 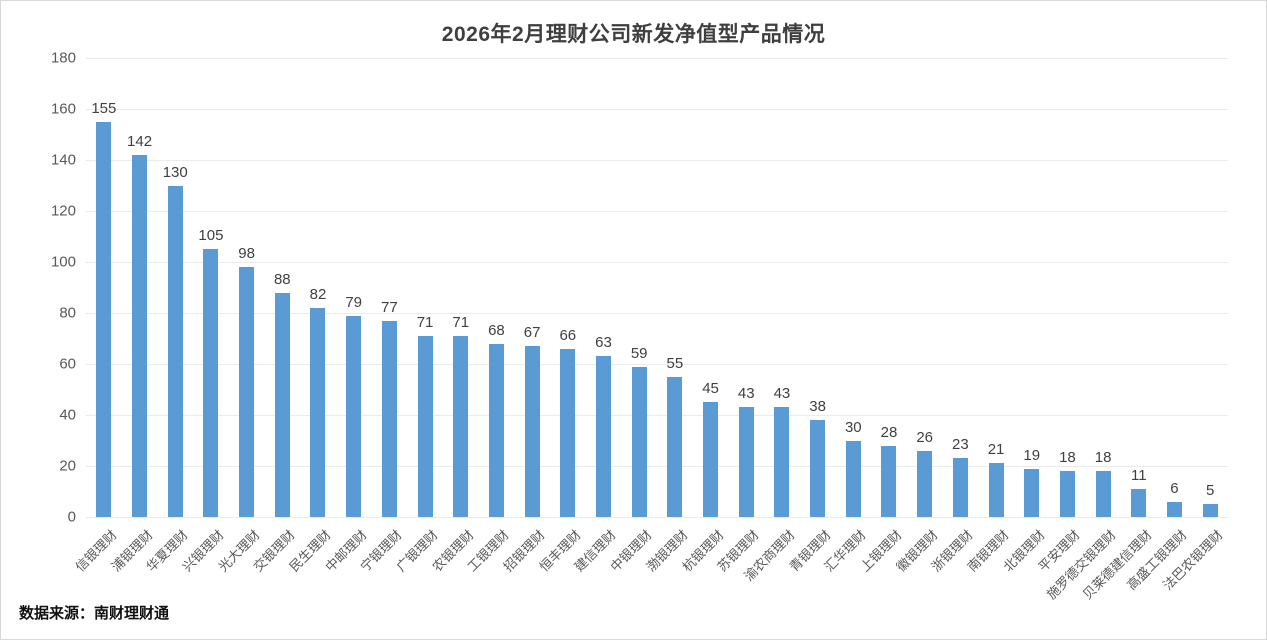 I want to click on bar-value-label: 67, so click(x=532, y=333).